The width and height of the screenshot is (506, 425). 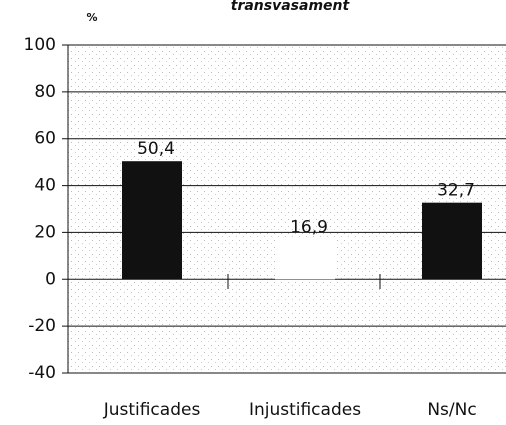 I want to click on y-tick-label: 100, so click(x=40, y=45).